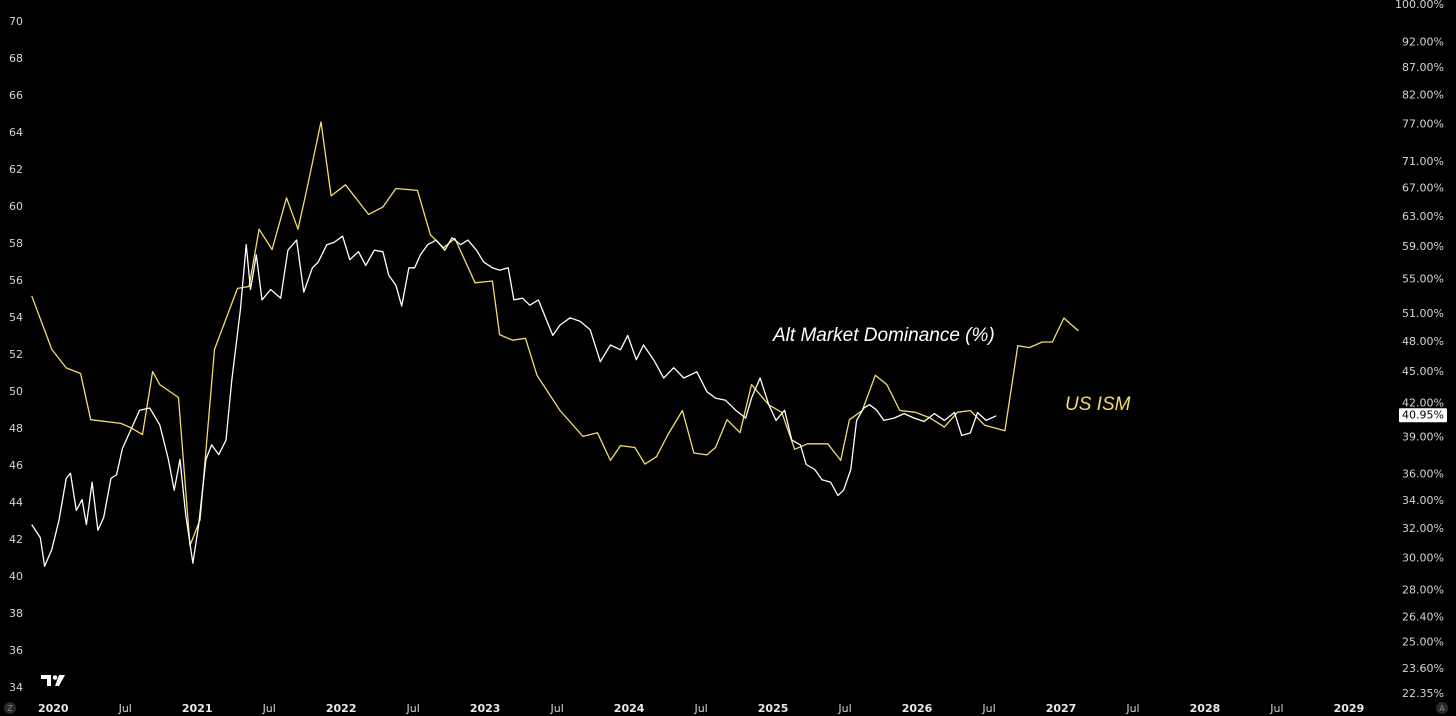 This screenshot has height=716, width=1456. I want to click on y-tick-label: 36, so click(16, 650).